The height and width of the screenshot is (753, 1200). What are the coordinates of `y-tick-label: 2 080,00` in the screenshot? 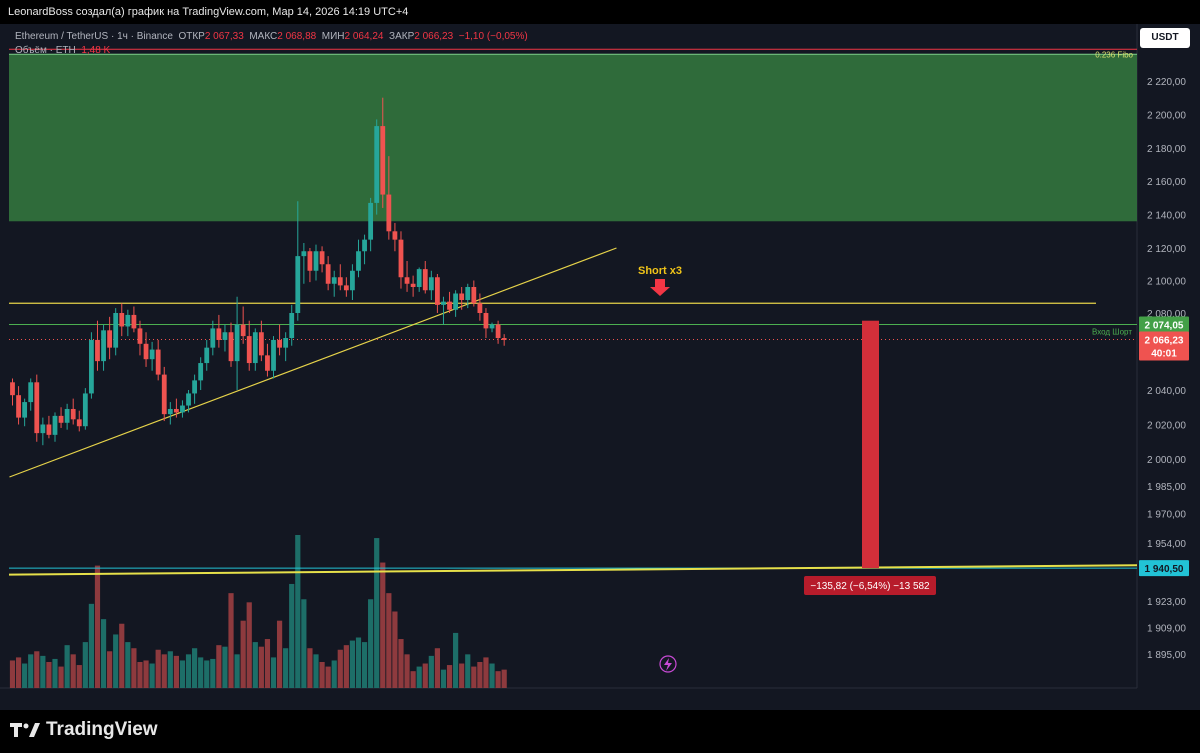 It's located at (1166, 314).